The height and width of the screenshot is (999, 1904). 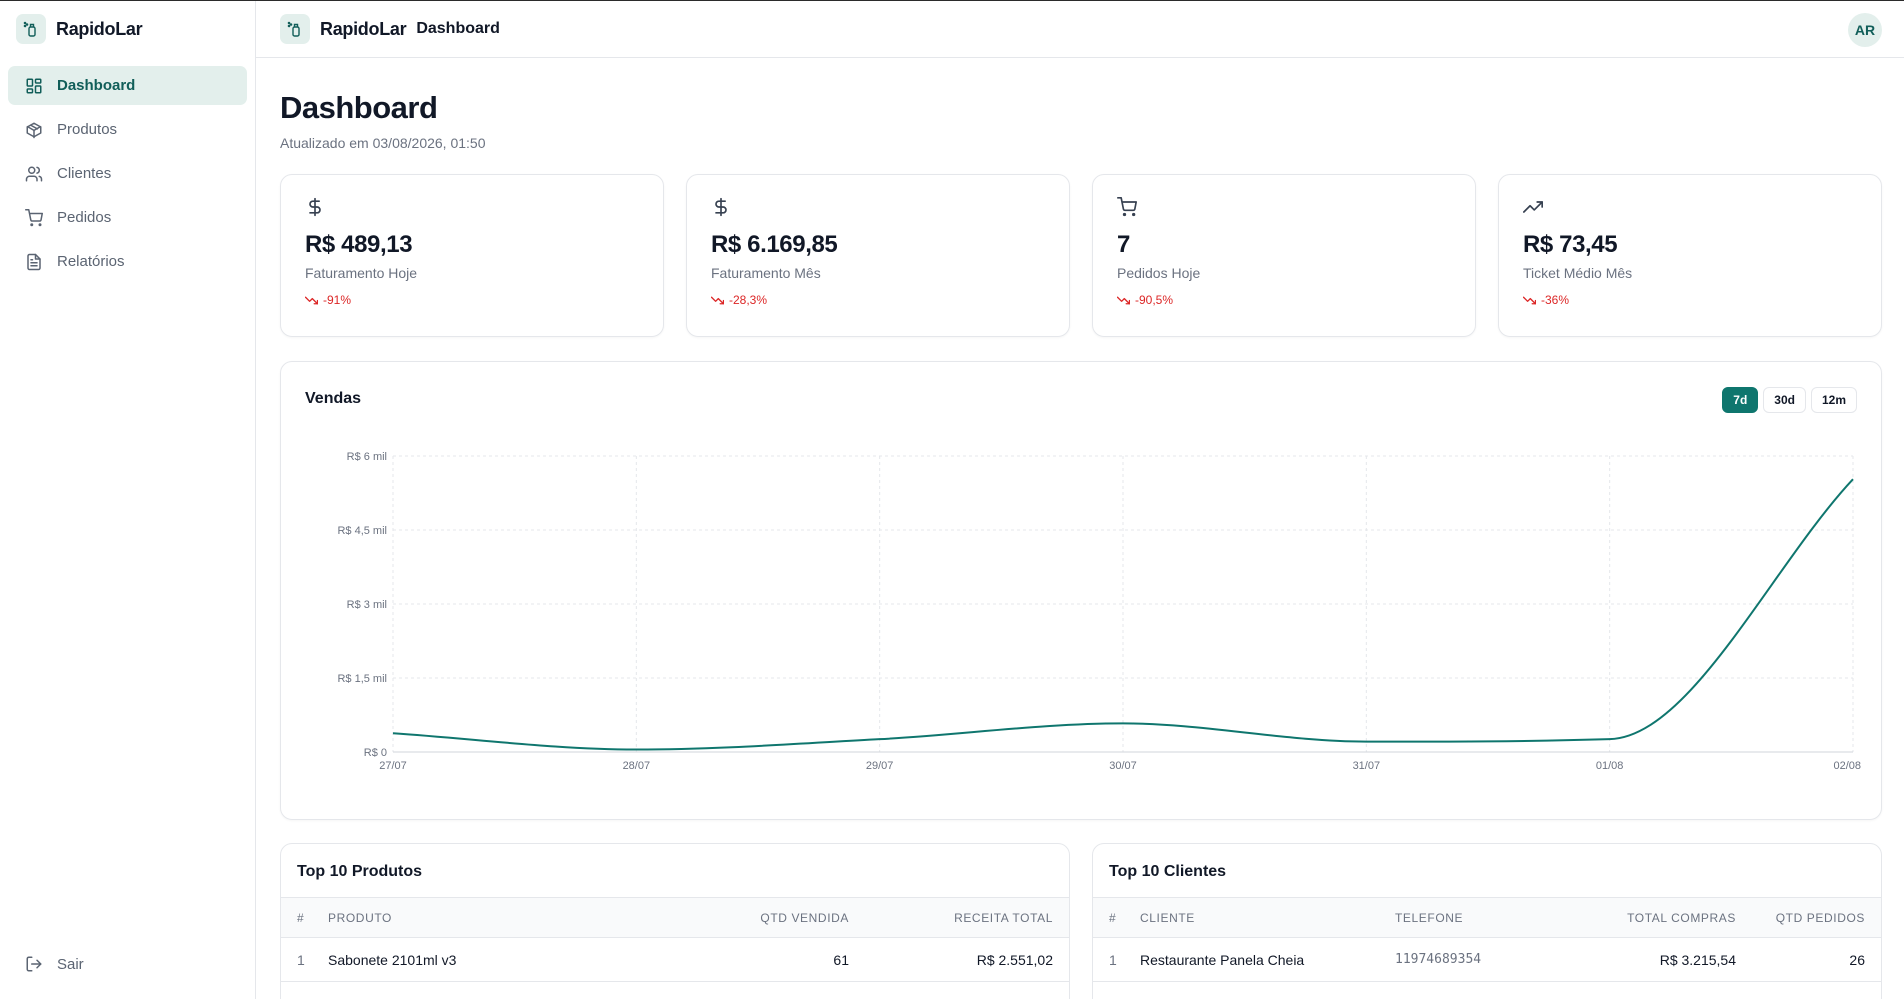 I want to click on client-name-cell: Restaurante Panela Cheia, so click(x=1267, y=959).